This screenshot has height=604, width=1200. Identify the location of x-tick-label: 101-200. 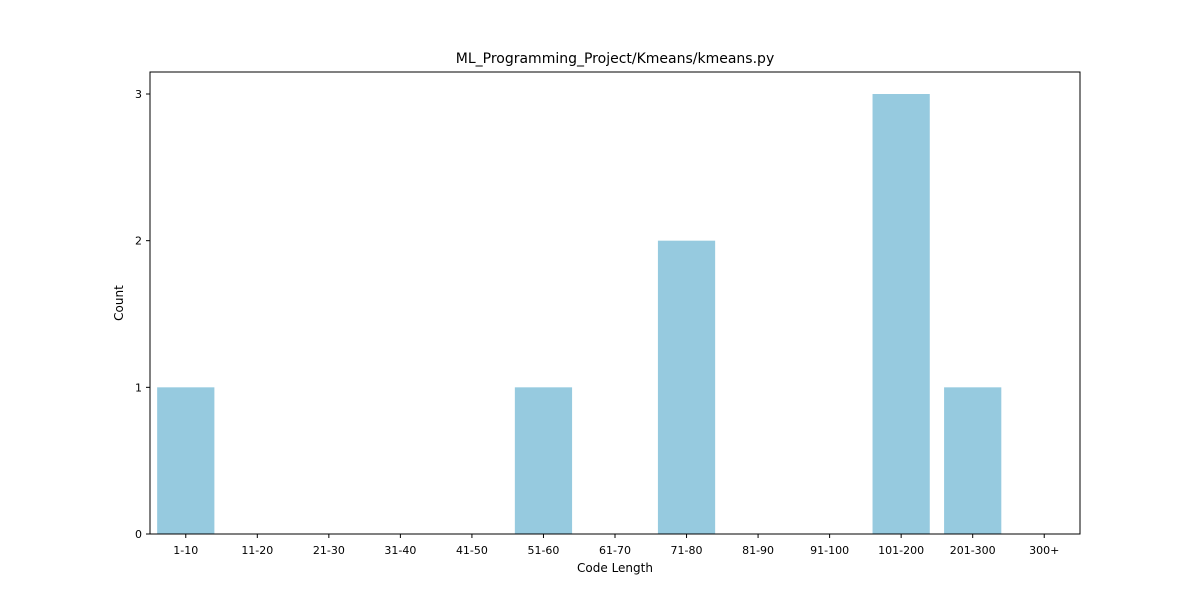
(901, 550).